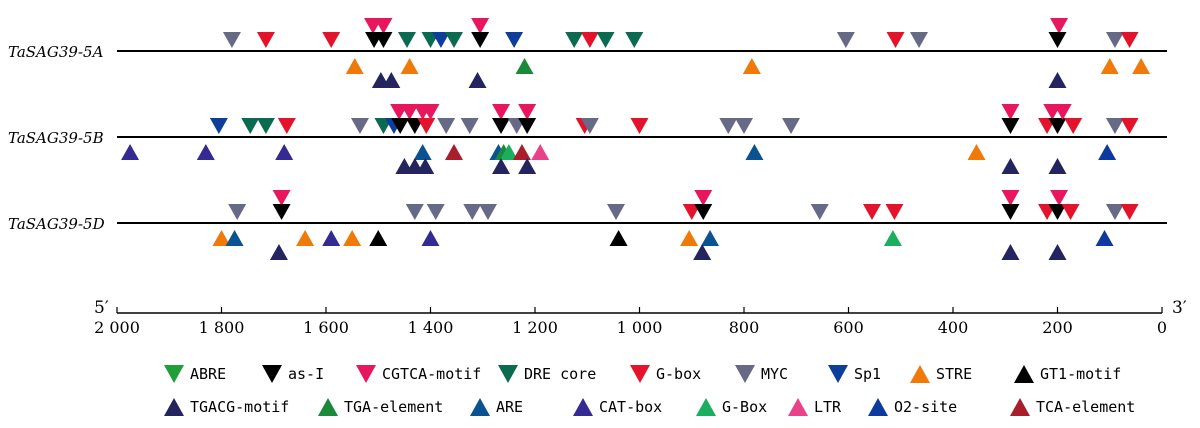  I want to click on legend-label: MYC, so click(774, 374).